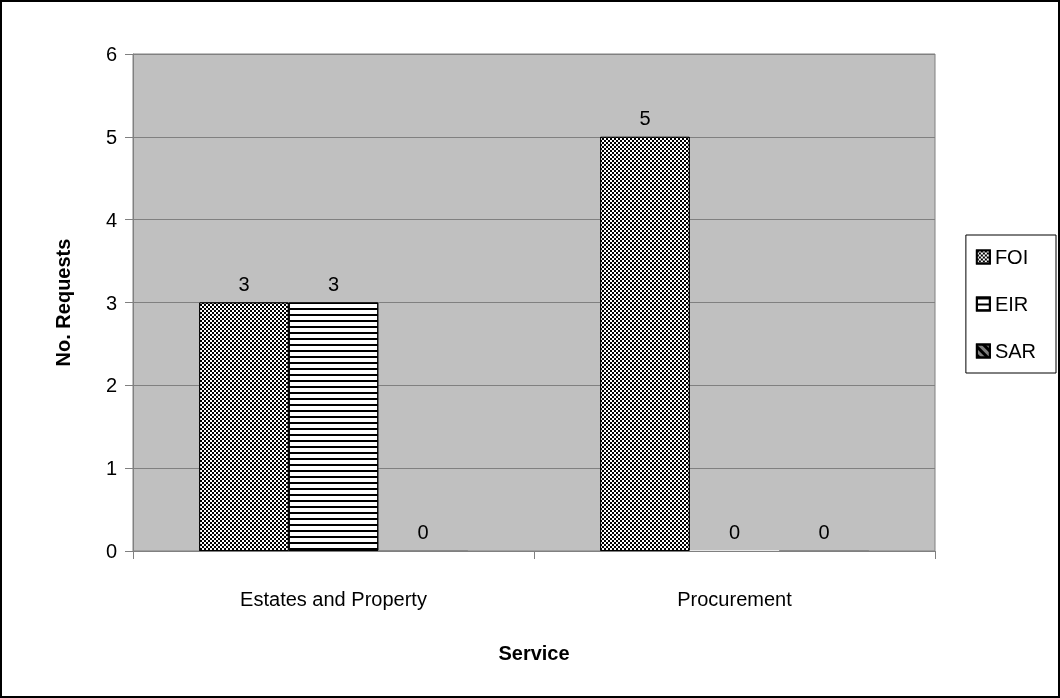 The width and height of the screenshot is (1060, 698). What do you see at coordinates (63, 302) in the screenshot?
I see `y-axis-title: No. Requests` at bounding box center [63, 302].